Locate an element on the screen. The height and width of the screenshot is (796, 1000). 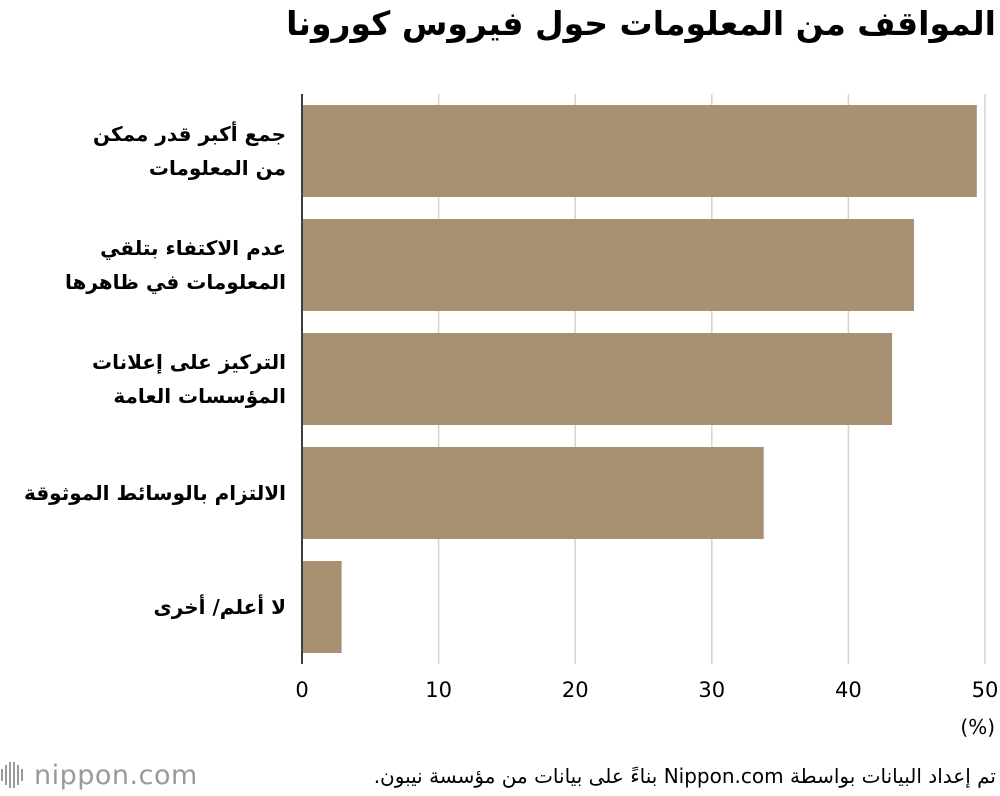
x-tick-label-10: 10 is located at coordinates (438, 690).